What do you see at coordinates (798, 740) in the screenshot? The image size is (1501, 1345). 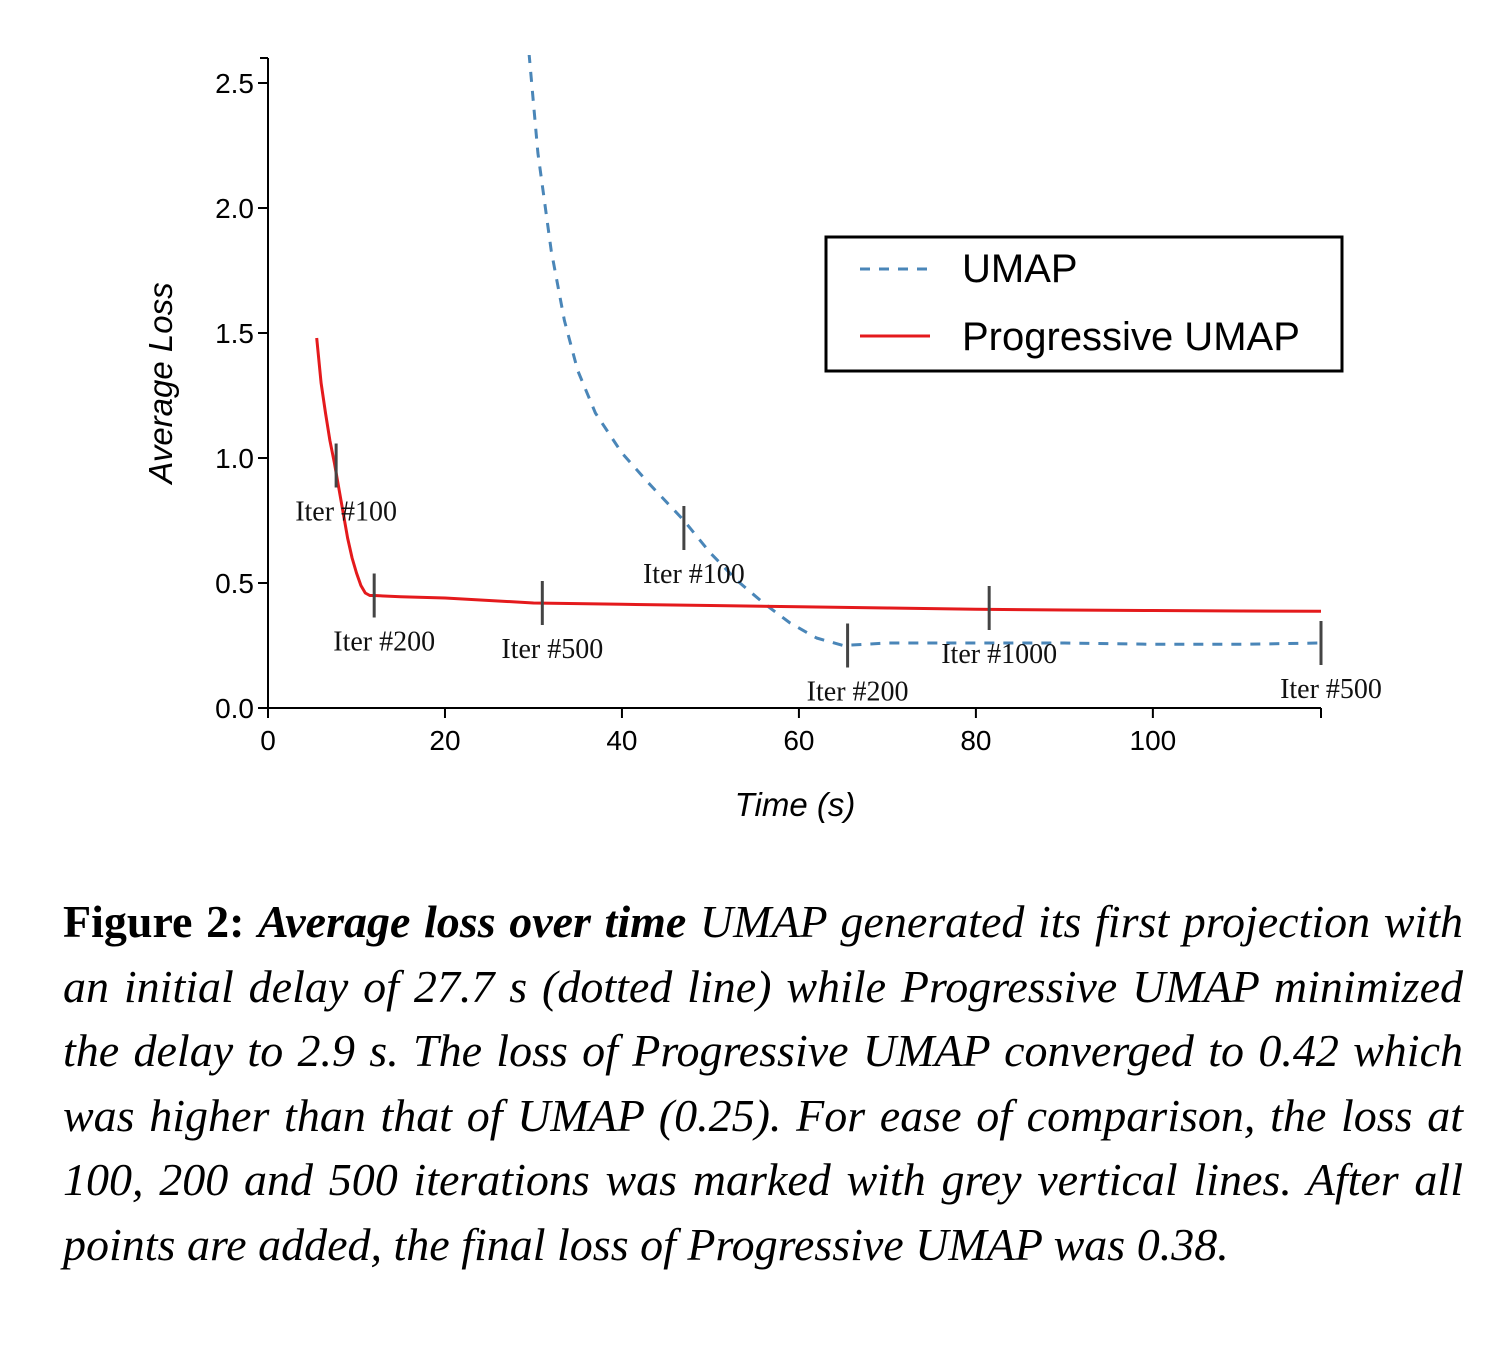 I see `x-tick-label: 60` at bounding box center [798, 740].